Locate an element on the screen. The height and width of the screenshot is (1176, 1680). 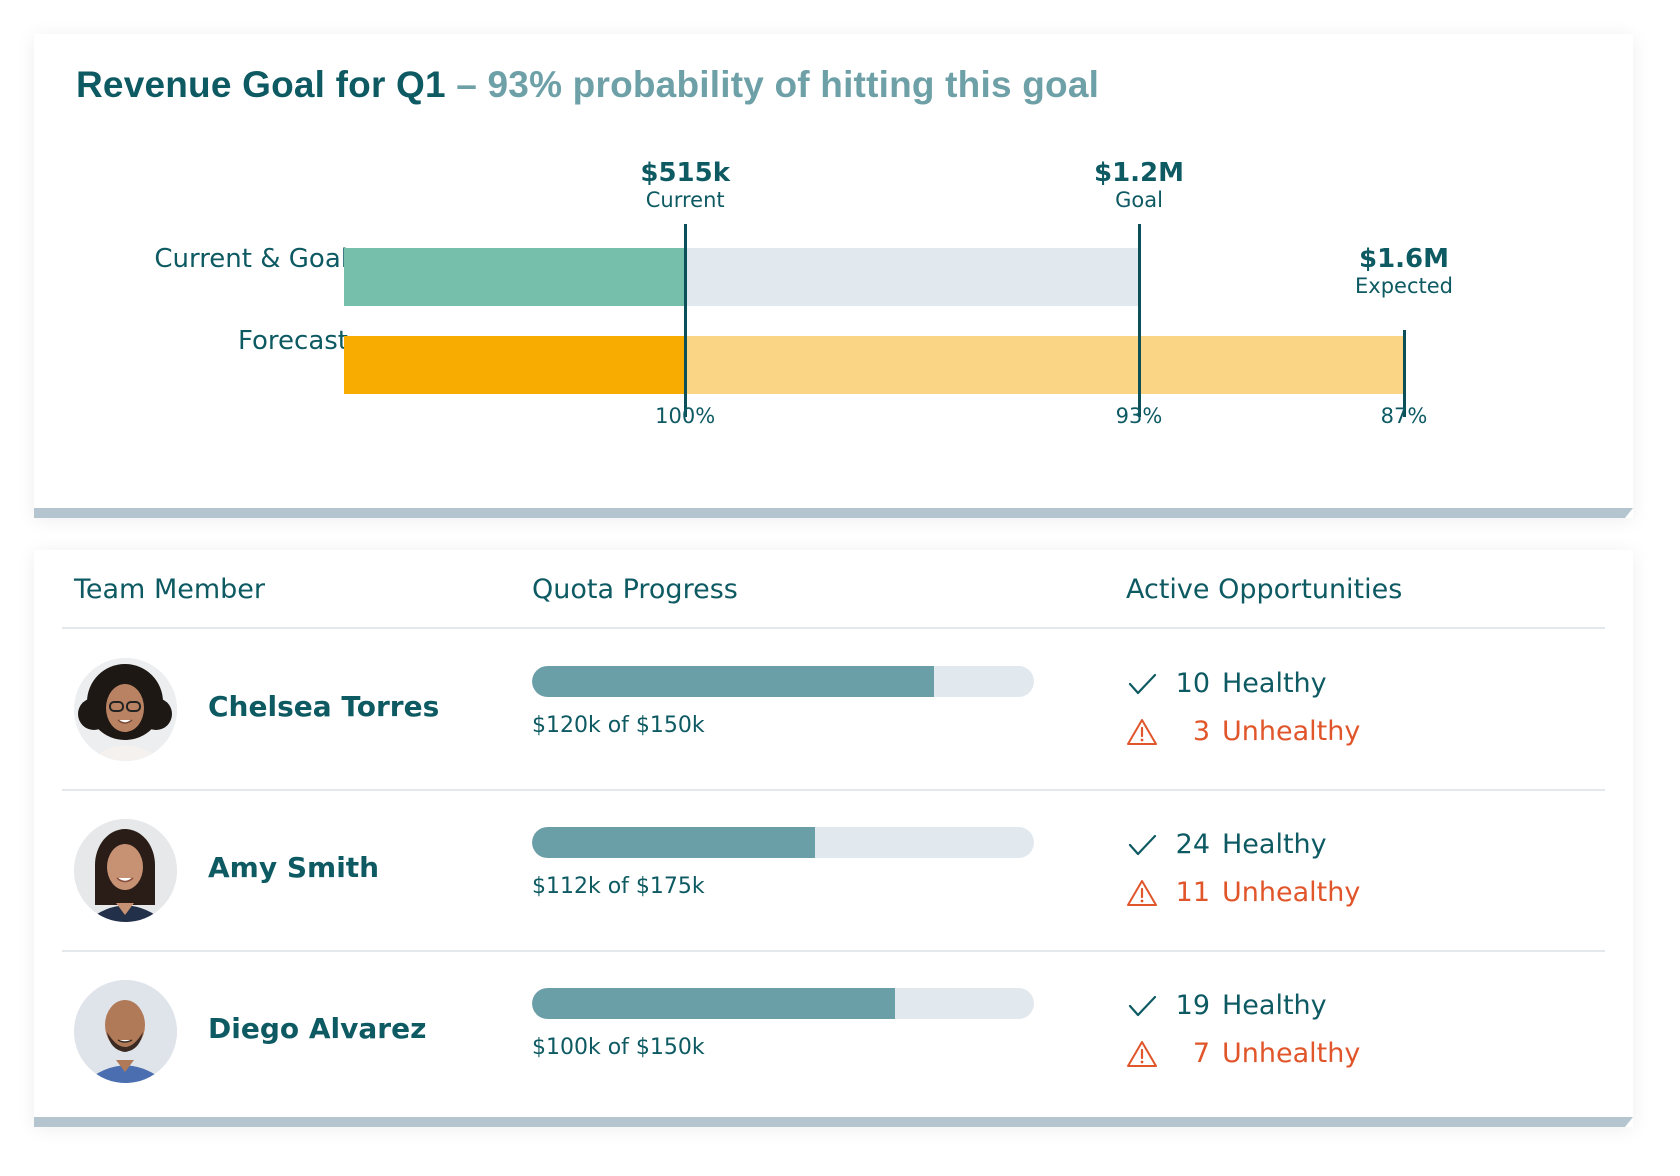
healthy-count: 24 is located at coordinates (1192, 844).